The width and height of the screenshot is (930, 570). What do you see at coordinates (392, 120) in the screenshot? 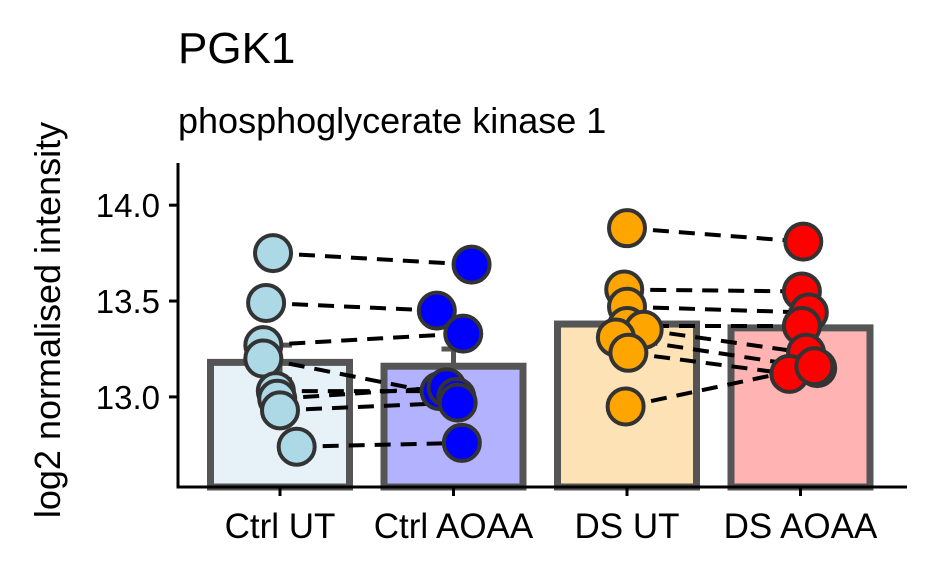
I see `chart-subtitle: phosphoglycerate kinase 1` at bounding box center [392, 120].